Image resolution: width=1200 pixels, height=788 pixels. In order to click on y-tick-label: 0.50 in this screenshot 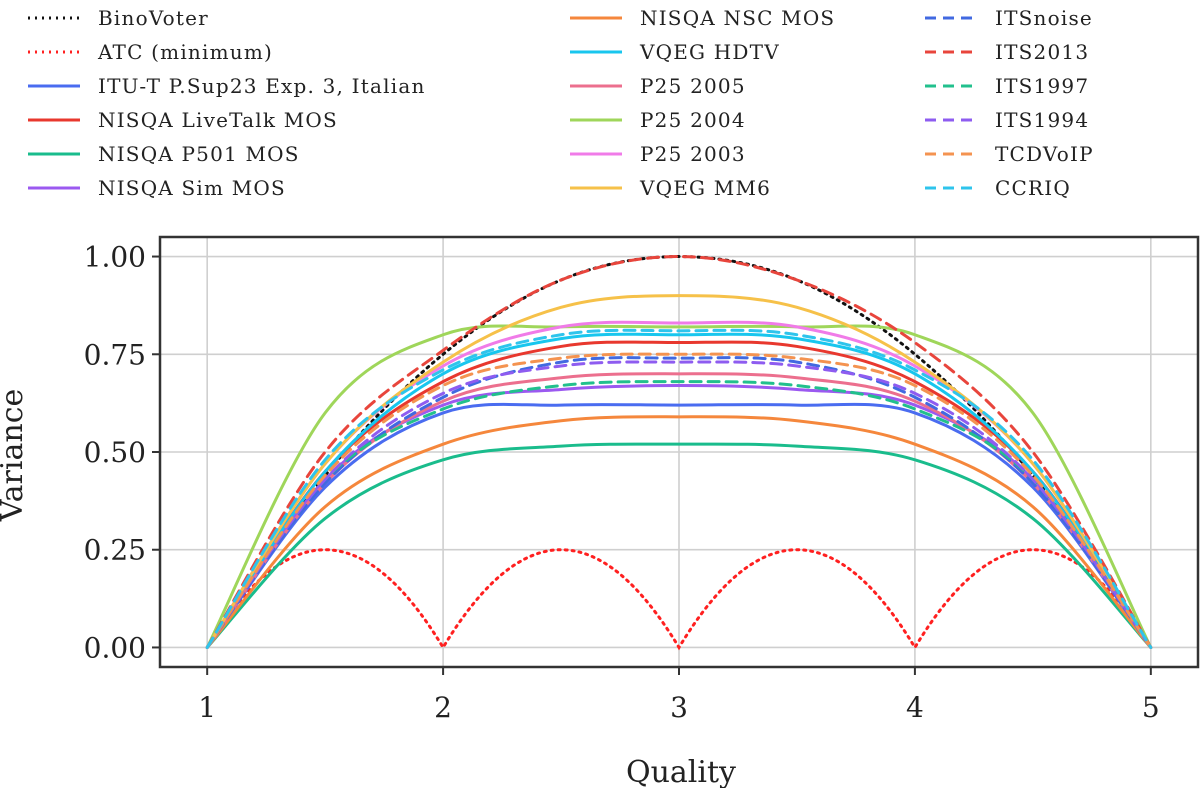, I will do `click(115, 452)`.